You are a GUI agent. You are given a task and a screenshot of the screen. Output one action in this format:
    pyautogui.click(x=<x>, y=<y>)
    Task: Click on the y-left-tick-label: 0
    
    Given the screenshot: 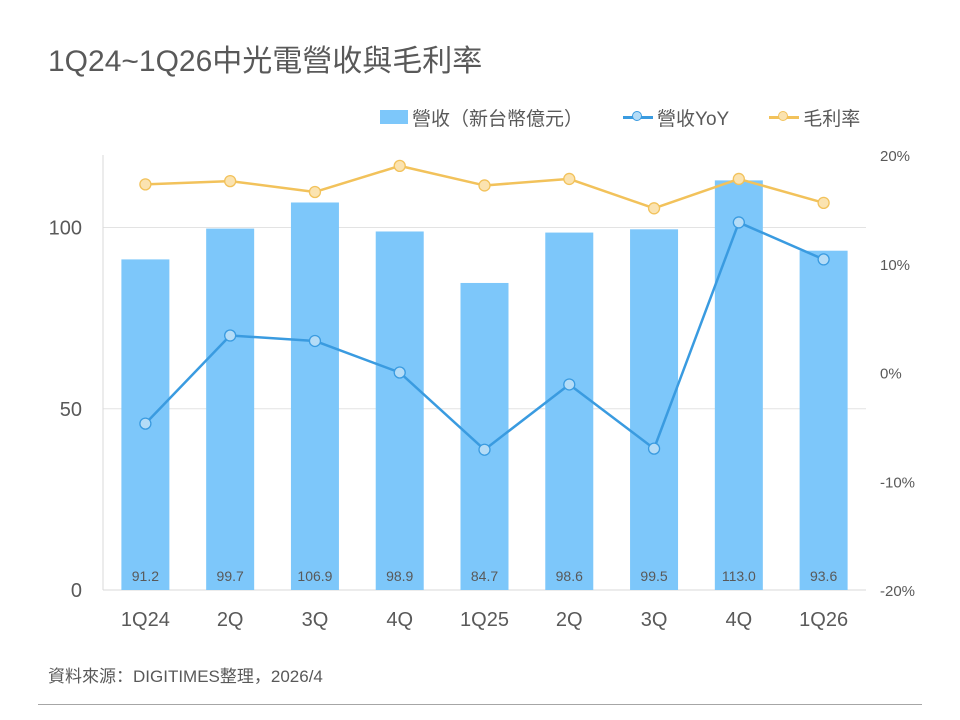 What is the action you would take?
    pyautogui.click(x=76, y=591)
    